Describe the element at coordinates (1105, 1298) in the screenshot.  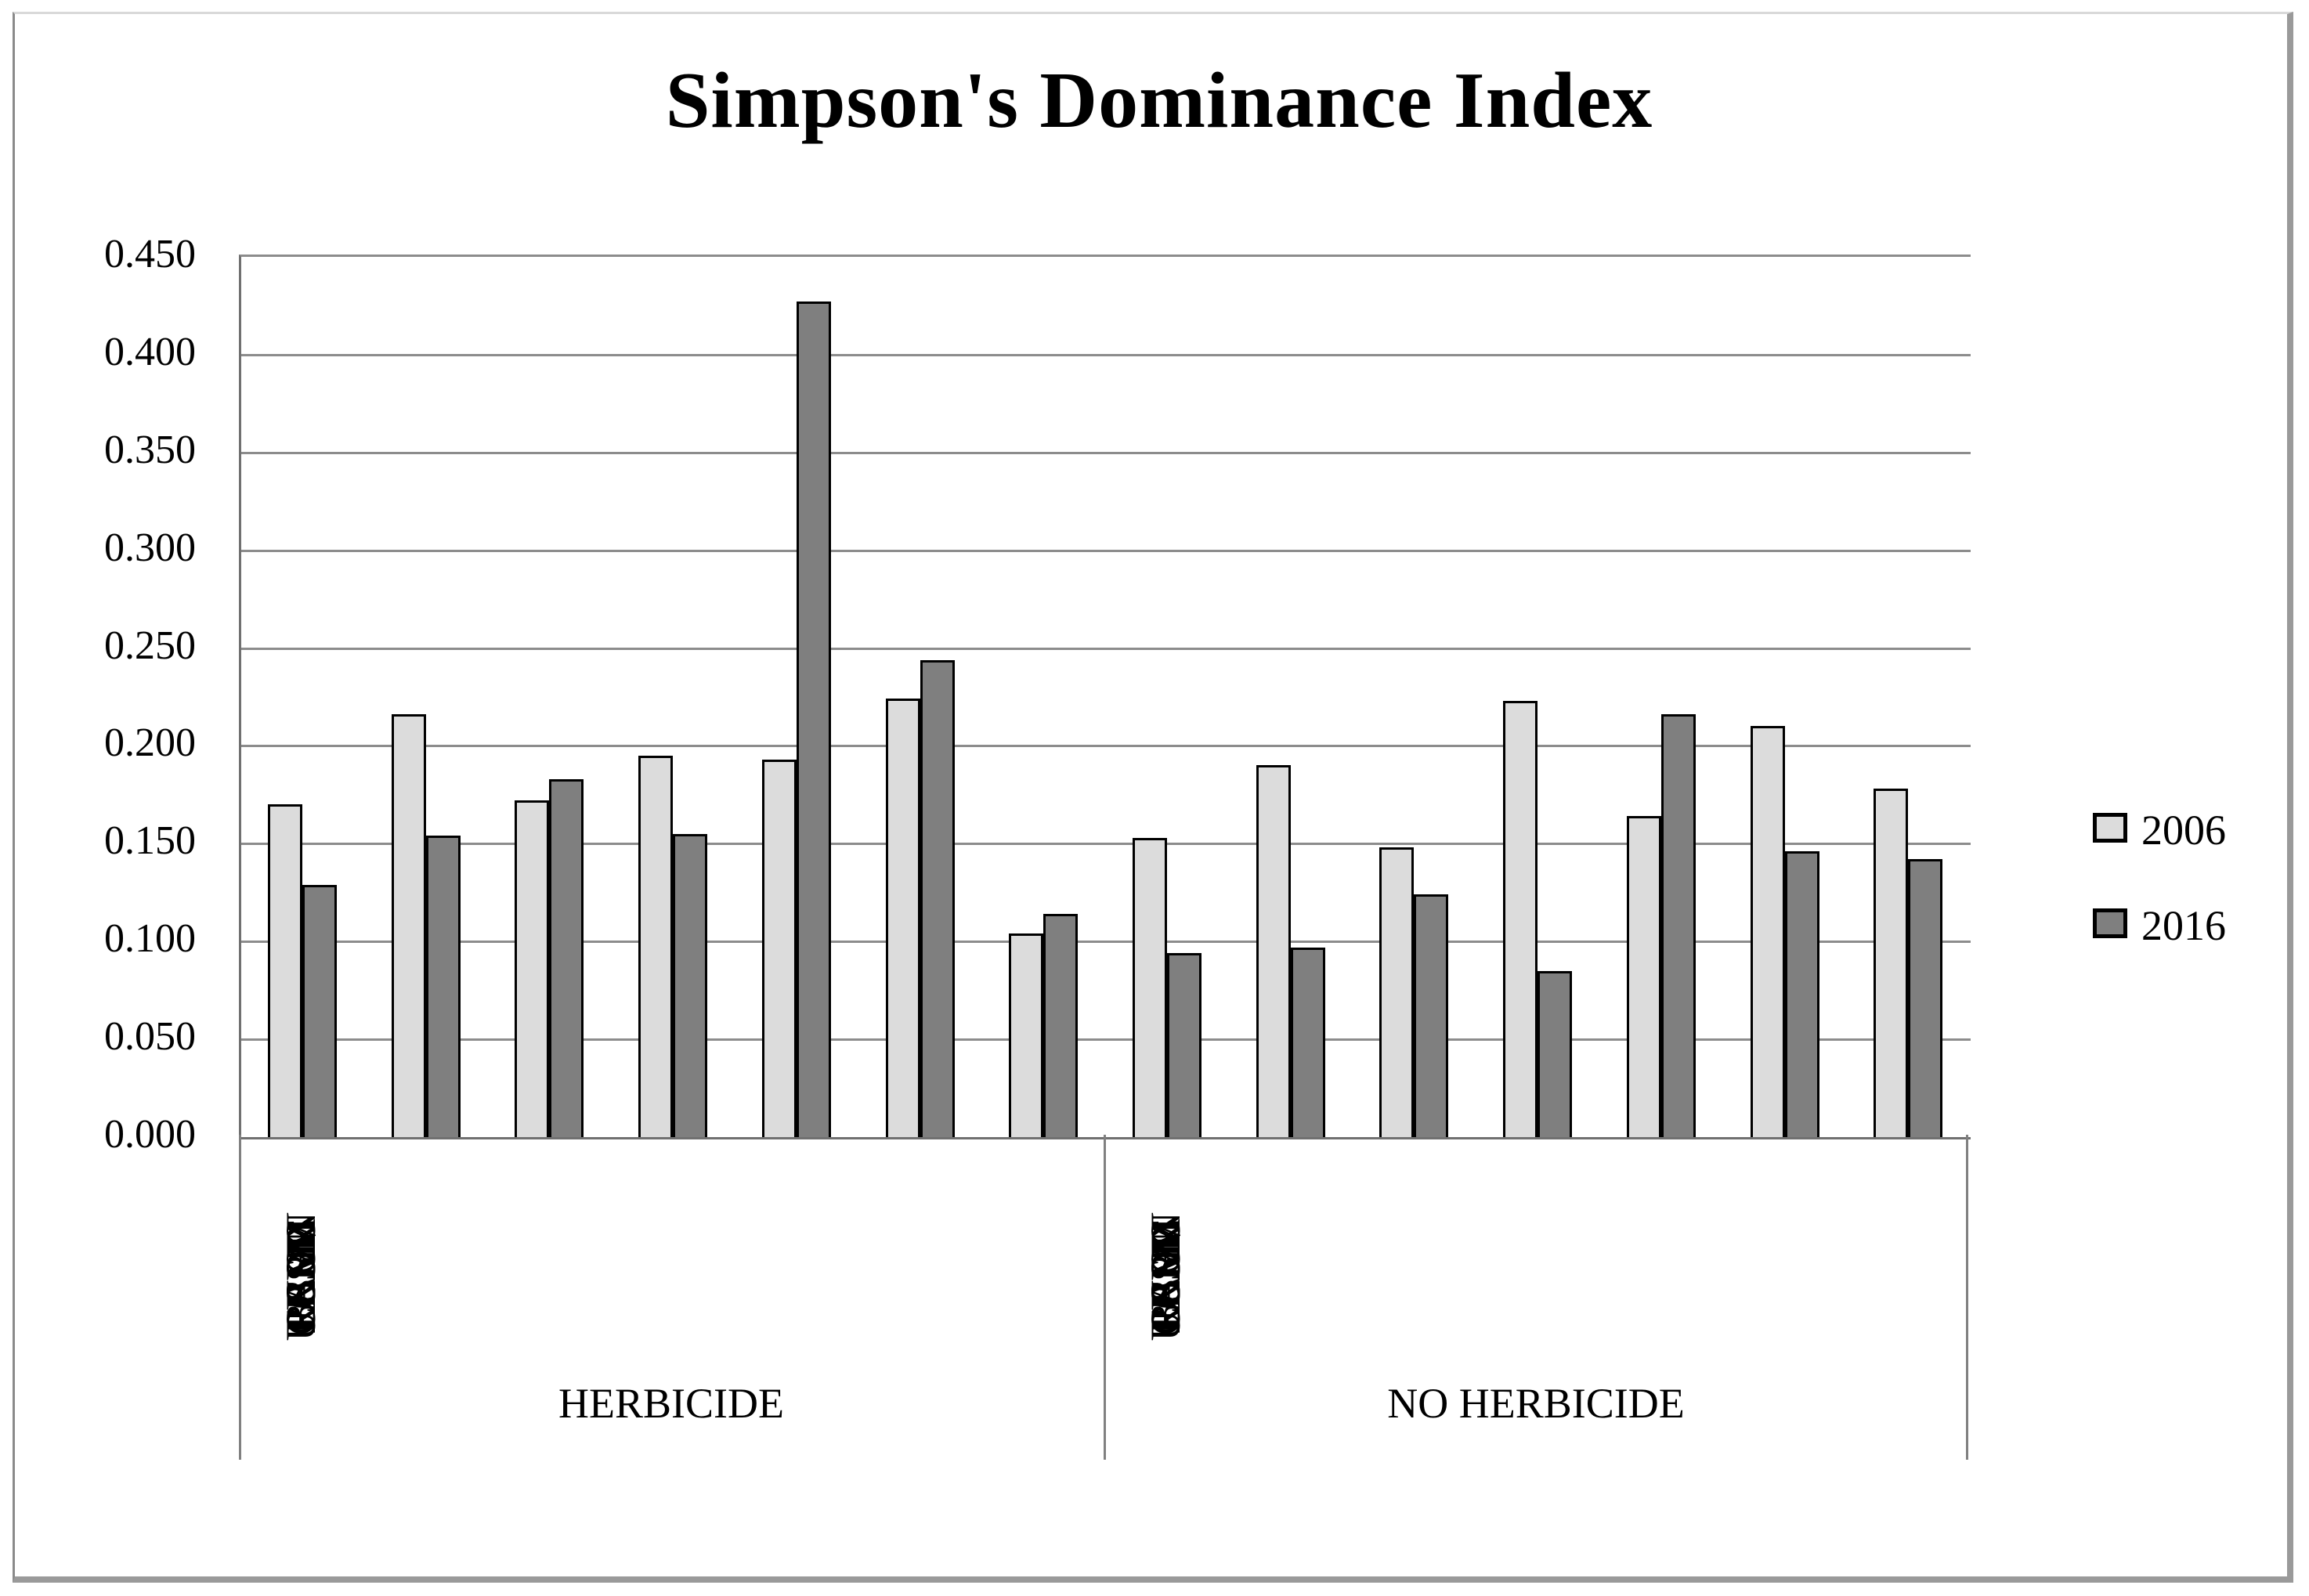
I see `axis-divider-groups` at that location.